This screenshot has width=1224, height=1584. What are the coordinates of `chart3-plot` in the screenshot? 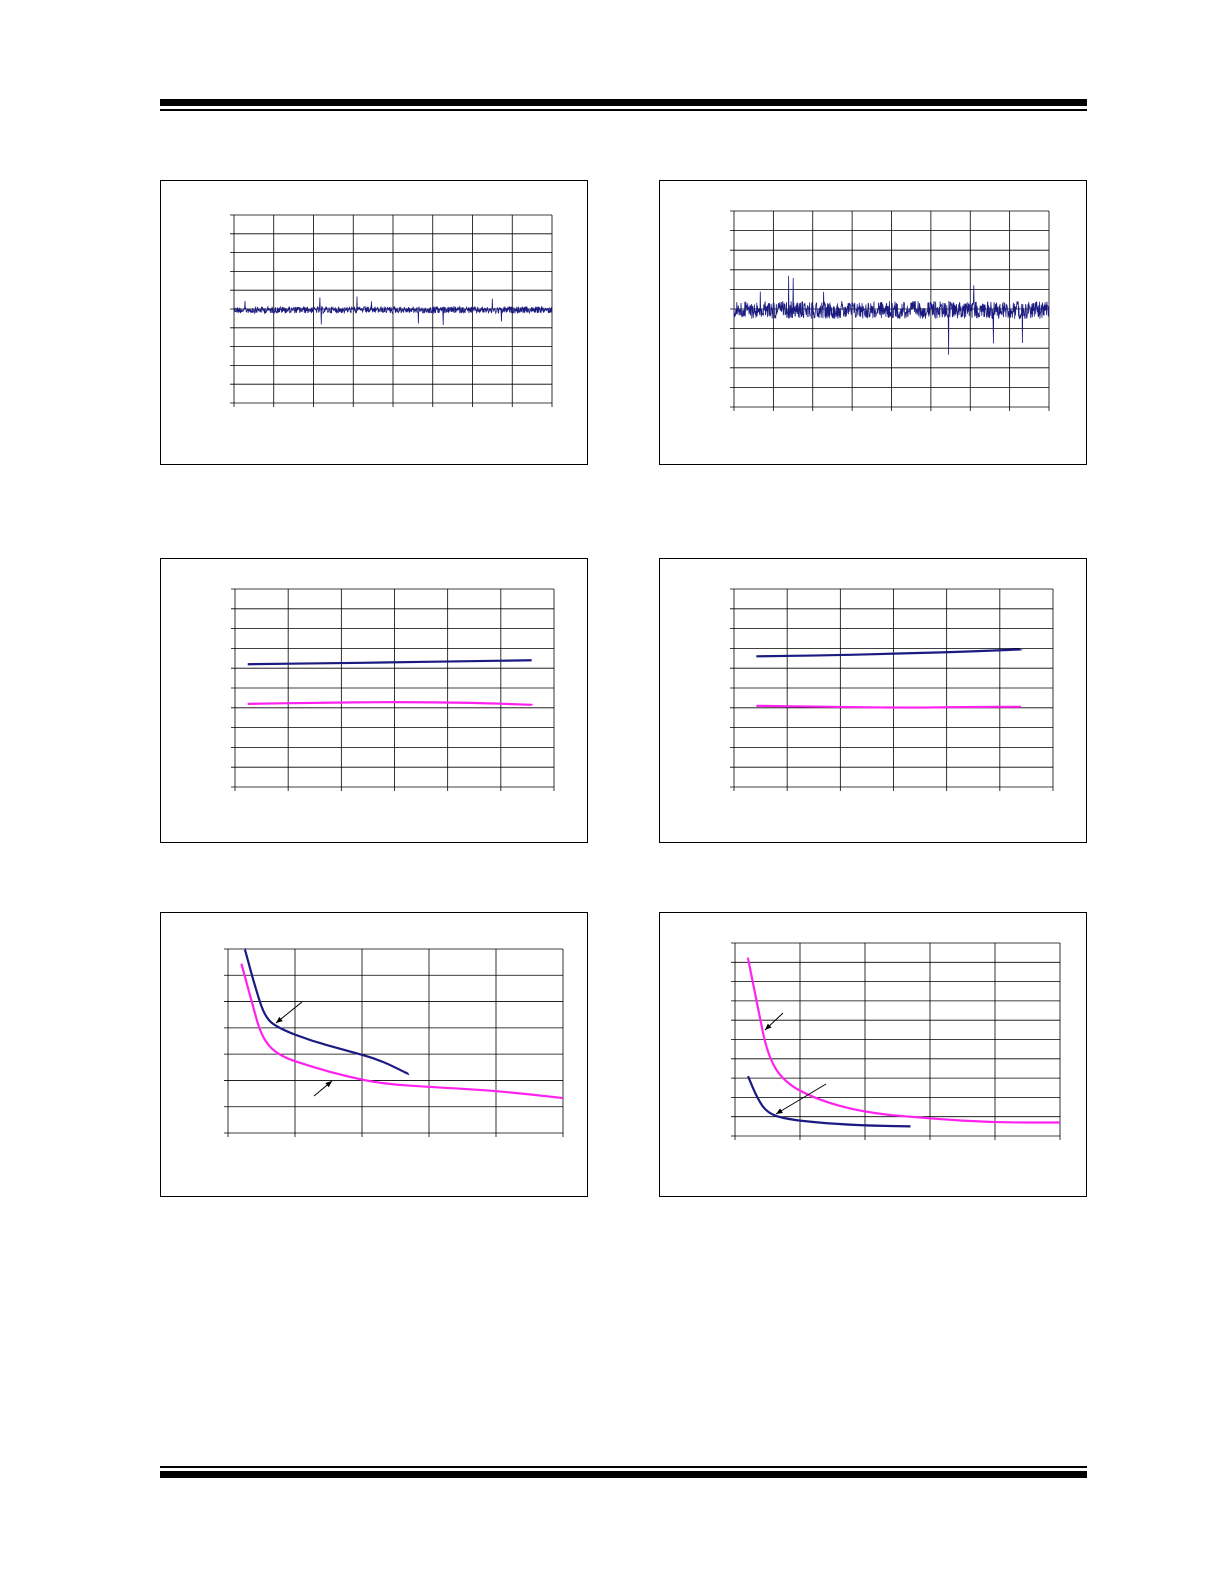 It's located at (393, 689).